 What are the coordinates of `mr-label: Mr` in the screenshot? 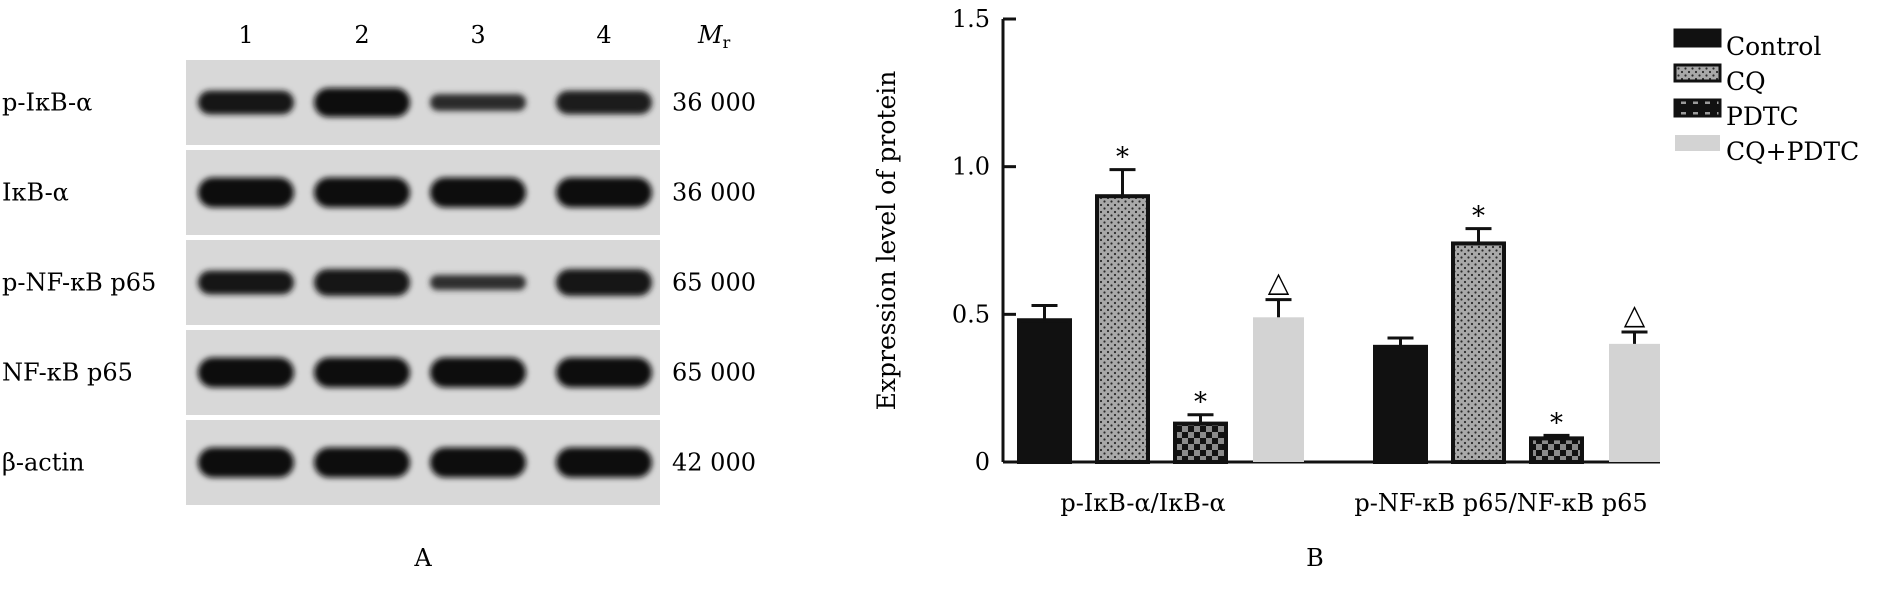 It's located at (714, 36).